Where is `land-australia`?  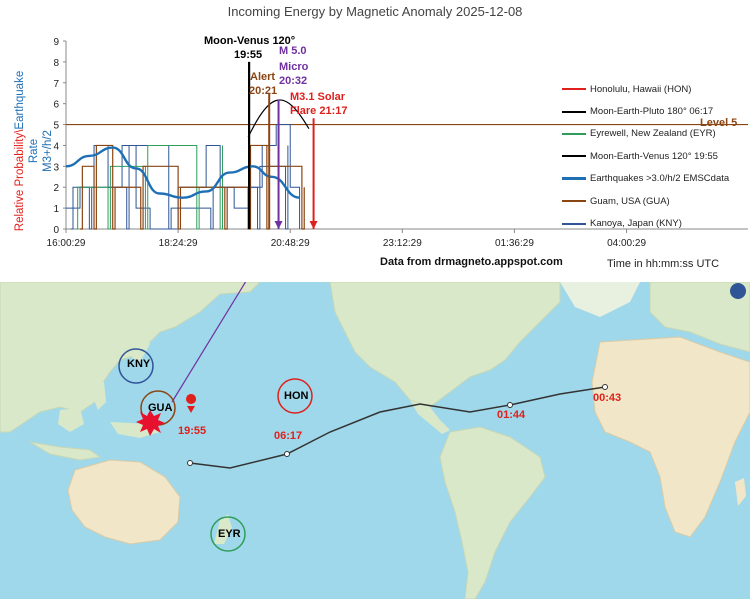 land-australia is located at coordinates (124, 502).